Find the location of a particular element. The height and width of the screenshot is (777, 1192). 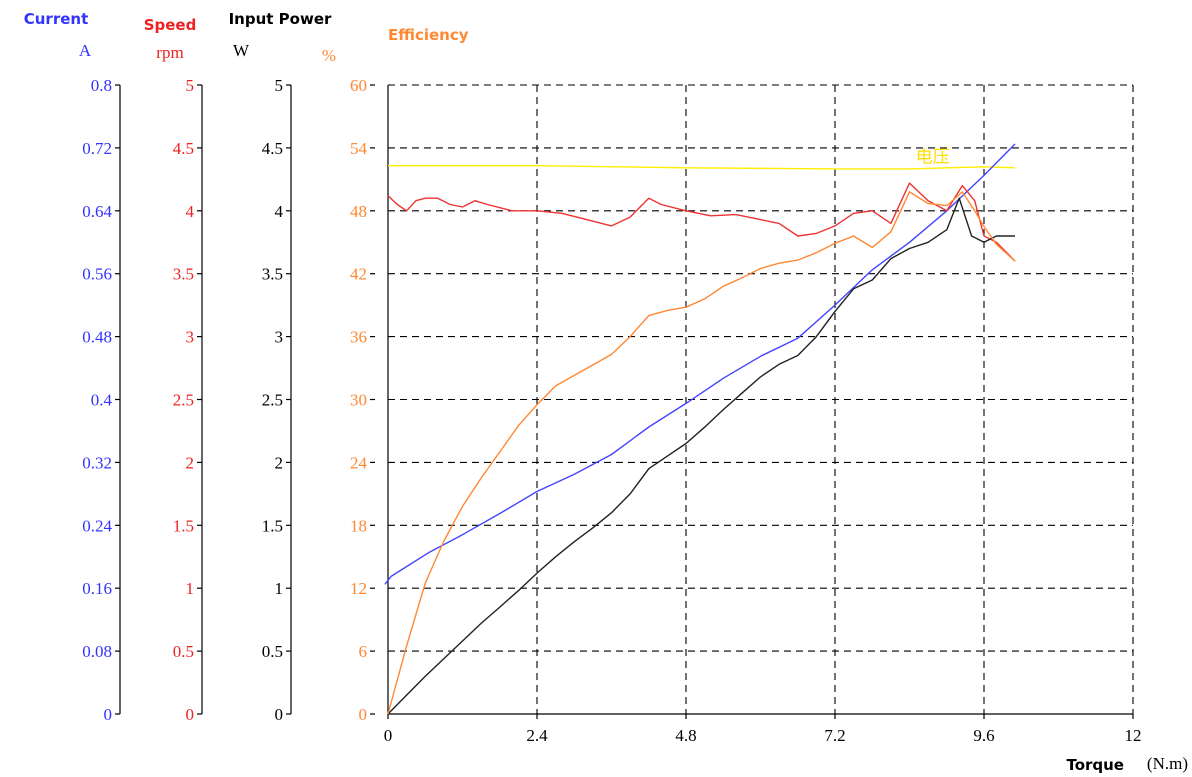

efficiency-axis-title: Efficiency is located at coordinates (428, 35).